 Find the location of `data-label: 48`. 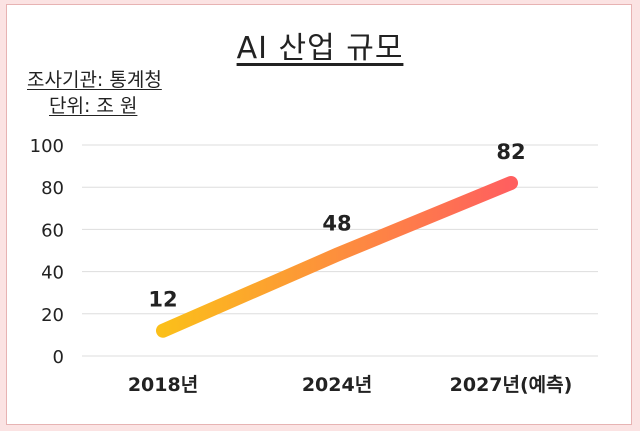

data-label: 48 is located at coordinates (336, 224).